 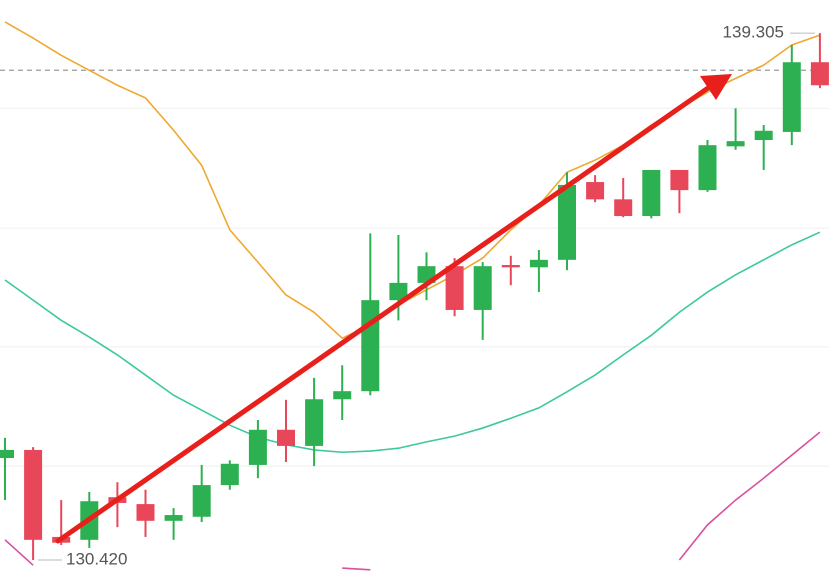 I want to click on high-label: 139.305, so click(x=753, y=32).